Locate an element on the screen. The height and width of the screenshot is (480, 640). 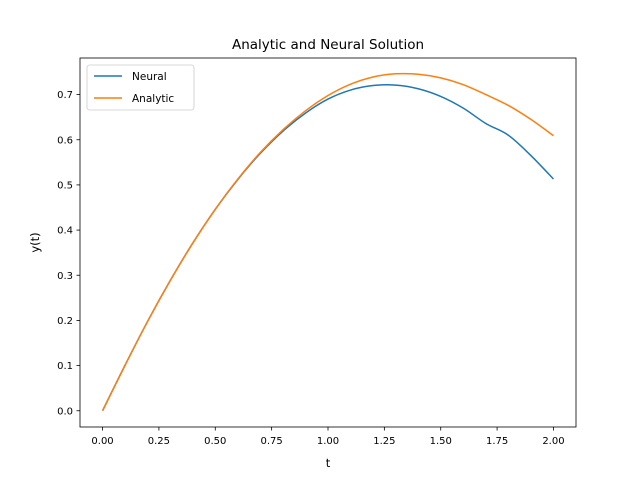
y-axis-label: y(t) is located at coordinates (35, 242).